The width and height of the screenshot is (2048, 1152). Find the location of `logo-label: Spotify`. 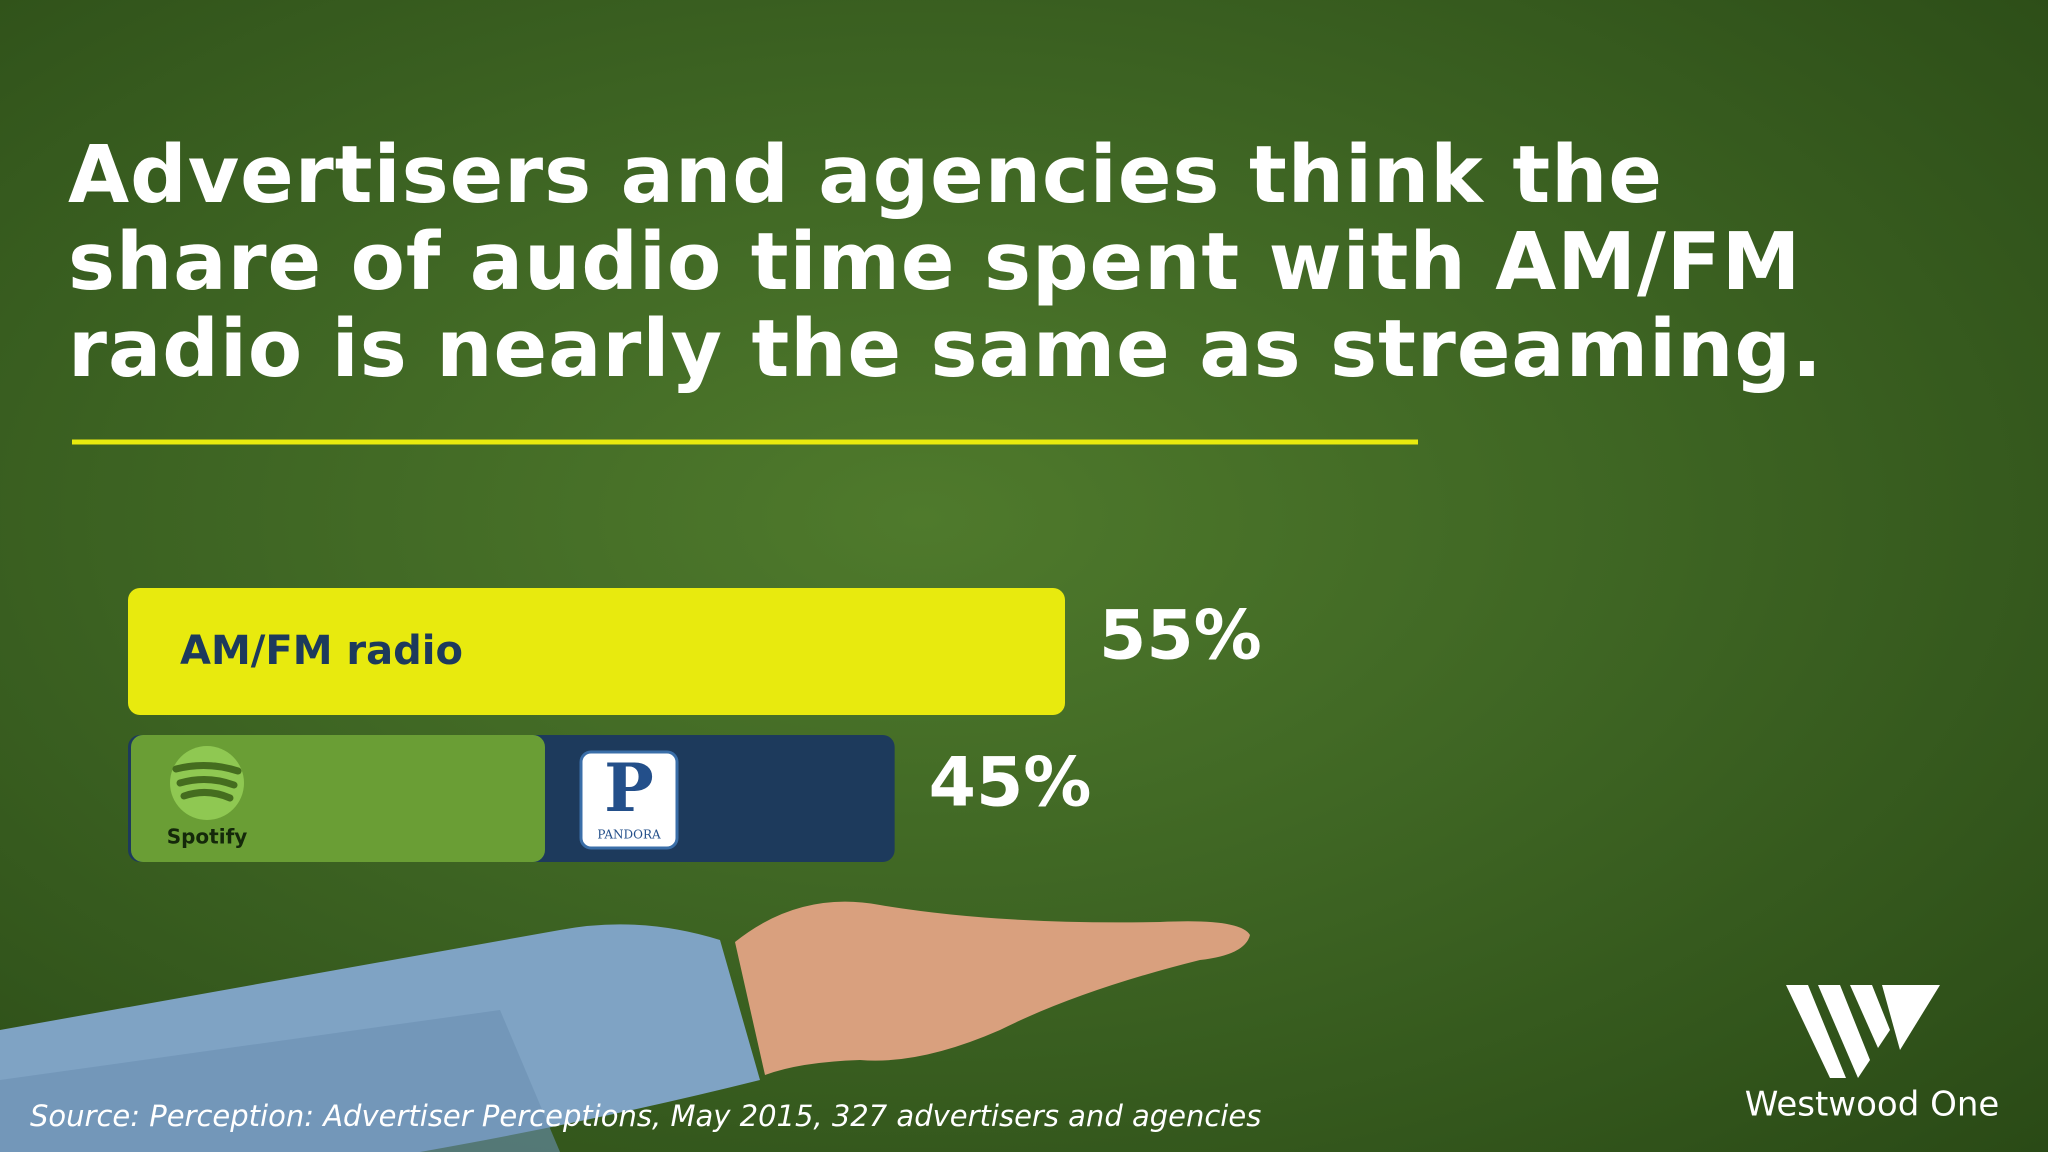

logo-label: Spotify is located at coordinates (207, 837).